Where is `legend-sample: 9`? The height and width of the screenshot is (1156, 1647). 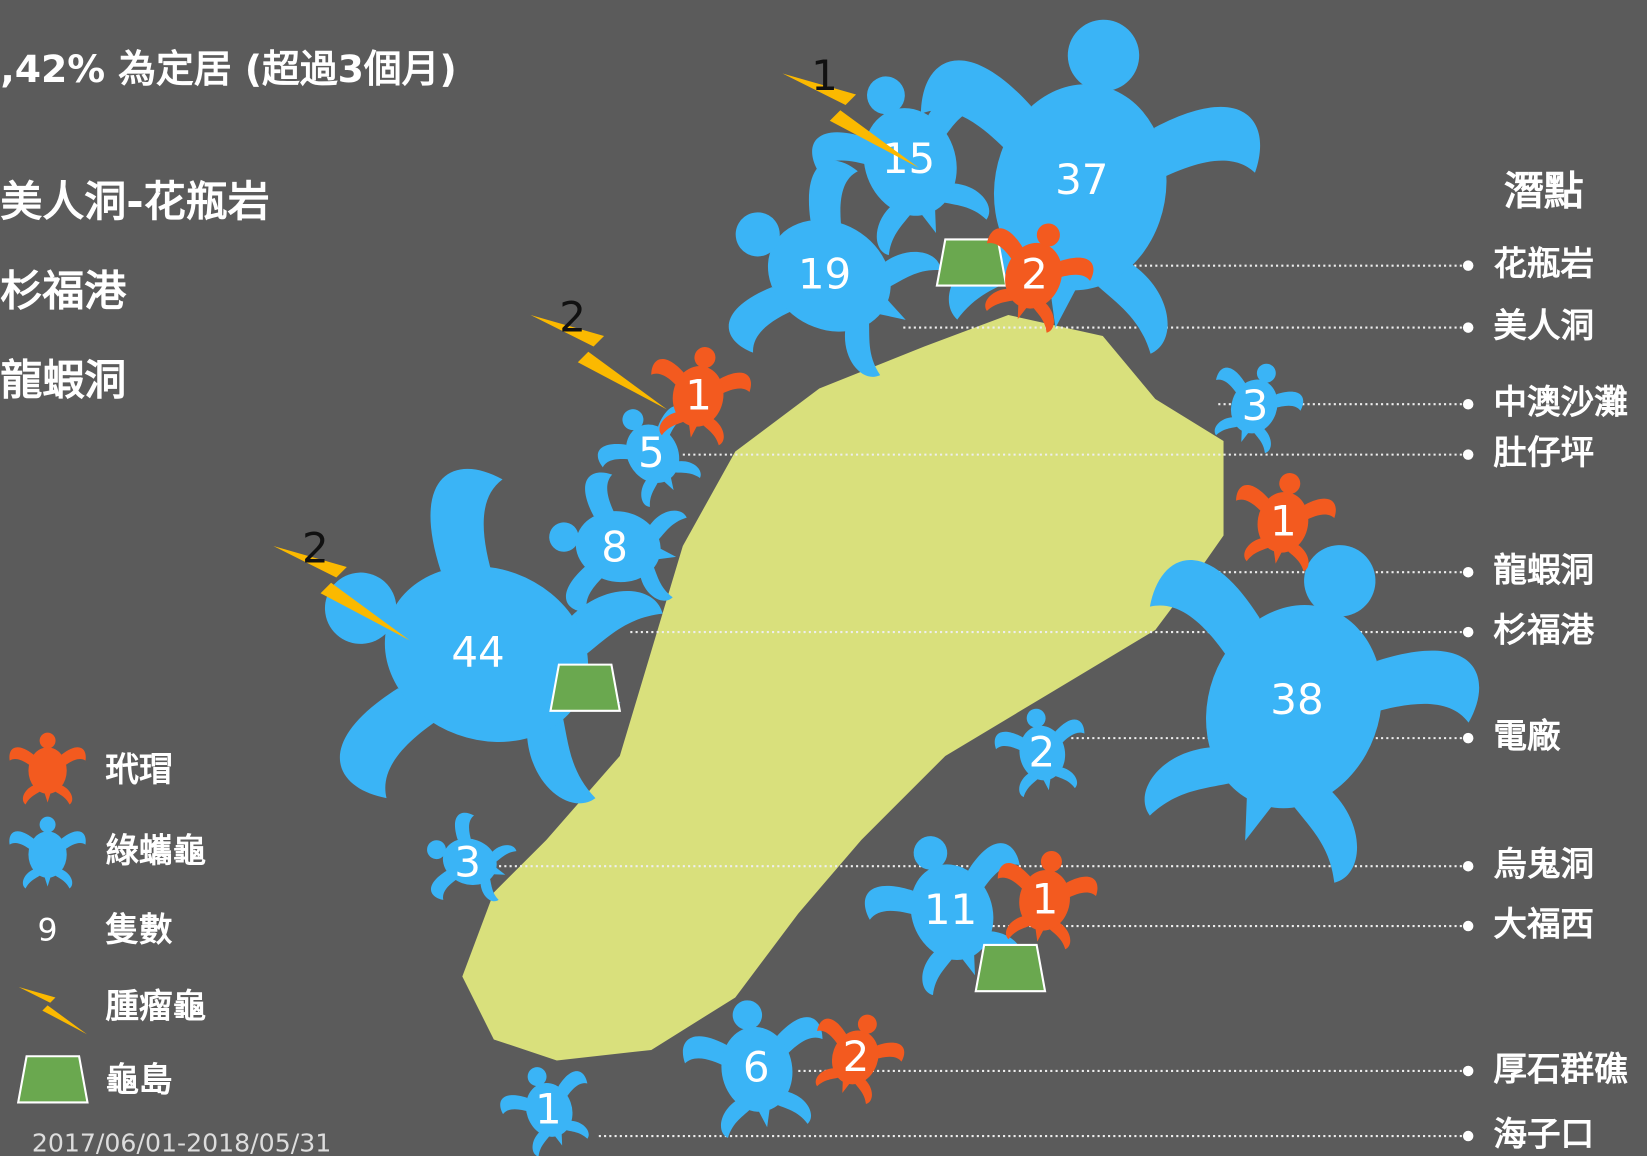
legend-sample: 9 is located at coordinates (48, 930).